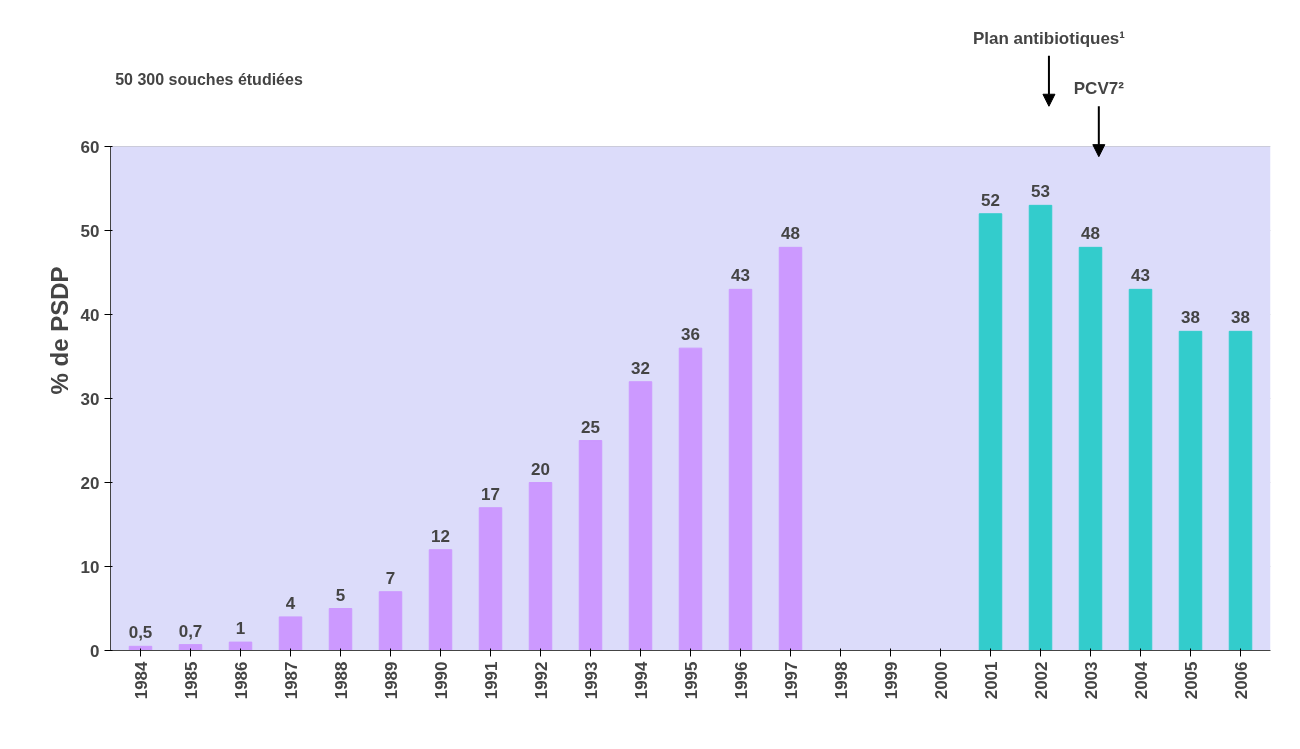  Describe the element at coordinates (1191, 680) in the screenshot. I see `x-tick-label: 2005` at that location.